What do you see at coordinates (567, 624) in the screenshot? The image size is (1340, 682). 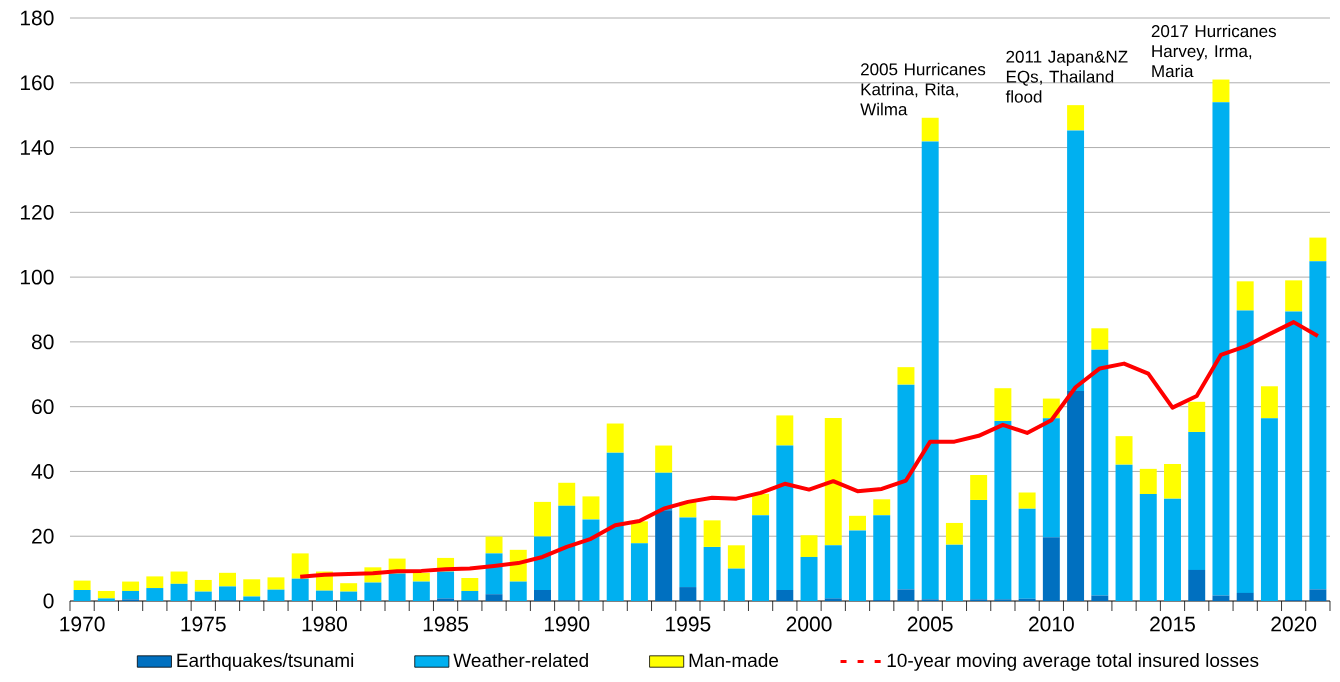 I see `x-tick-label: 1990` at bounding box center [567, 624].